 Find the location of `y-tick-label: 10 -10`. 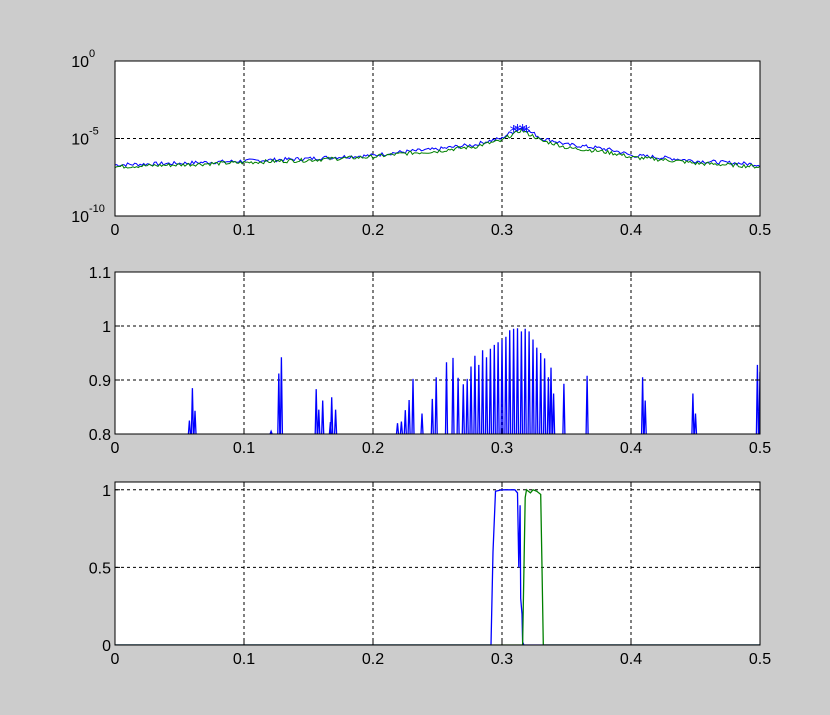

y-tick-label: 10 -10 is located at coordinates (88, 214).